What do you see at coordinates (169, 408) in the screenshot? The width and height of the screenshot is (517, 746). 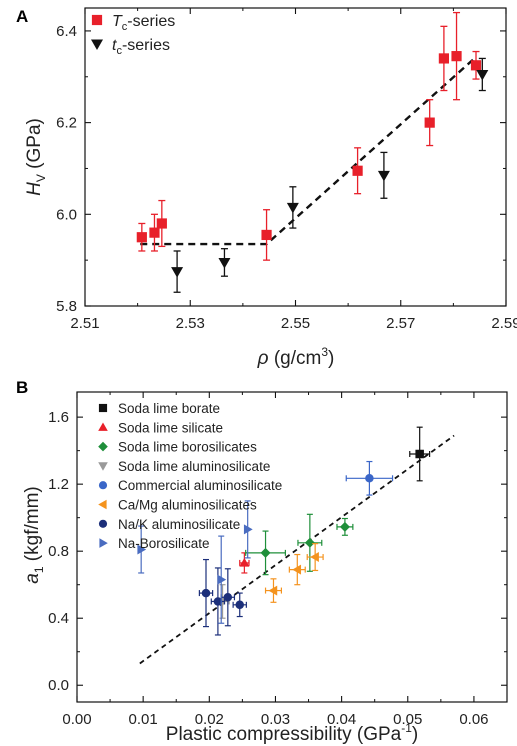 I see `legend-label: Soda lime borate` at bounding box center [169, 408].